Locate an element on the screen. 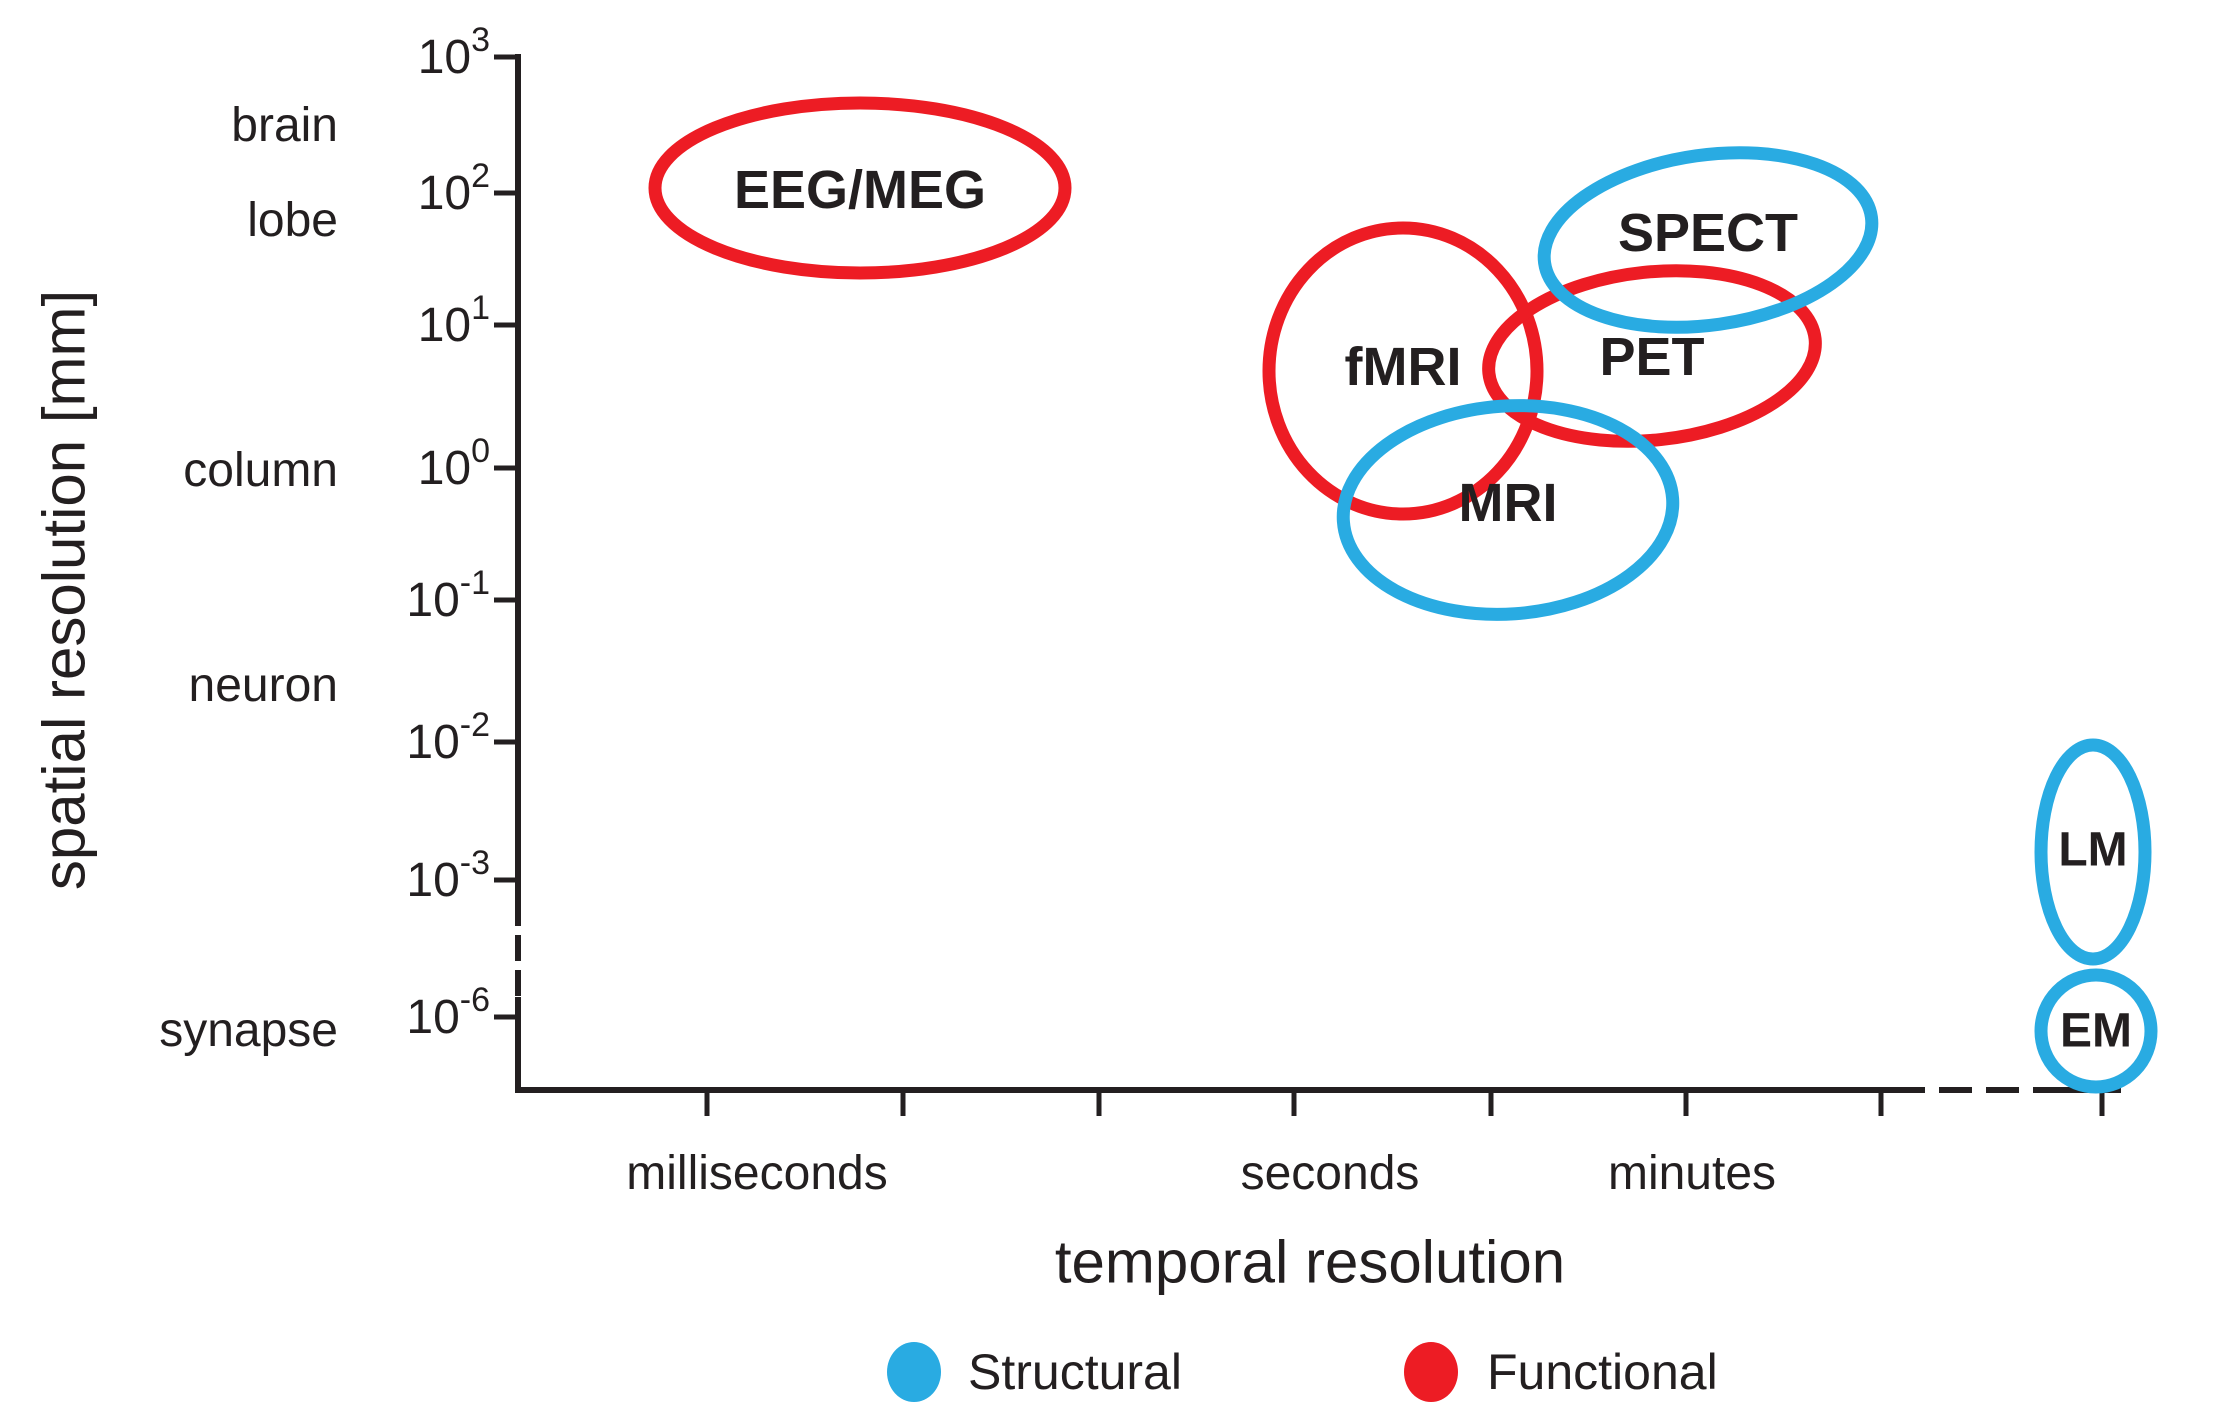 The width and height of the screenshot is (2228, 1425). ellipse-em is located at coordinates (2096, 1031).